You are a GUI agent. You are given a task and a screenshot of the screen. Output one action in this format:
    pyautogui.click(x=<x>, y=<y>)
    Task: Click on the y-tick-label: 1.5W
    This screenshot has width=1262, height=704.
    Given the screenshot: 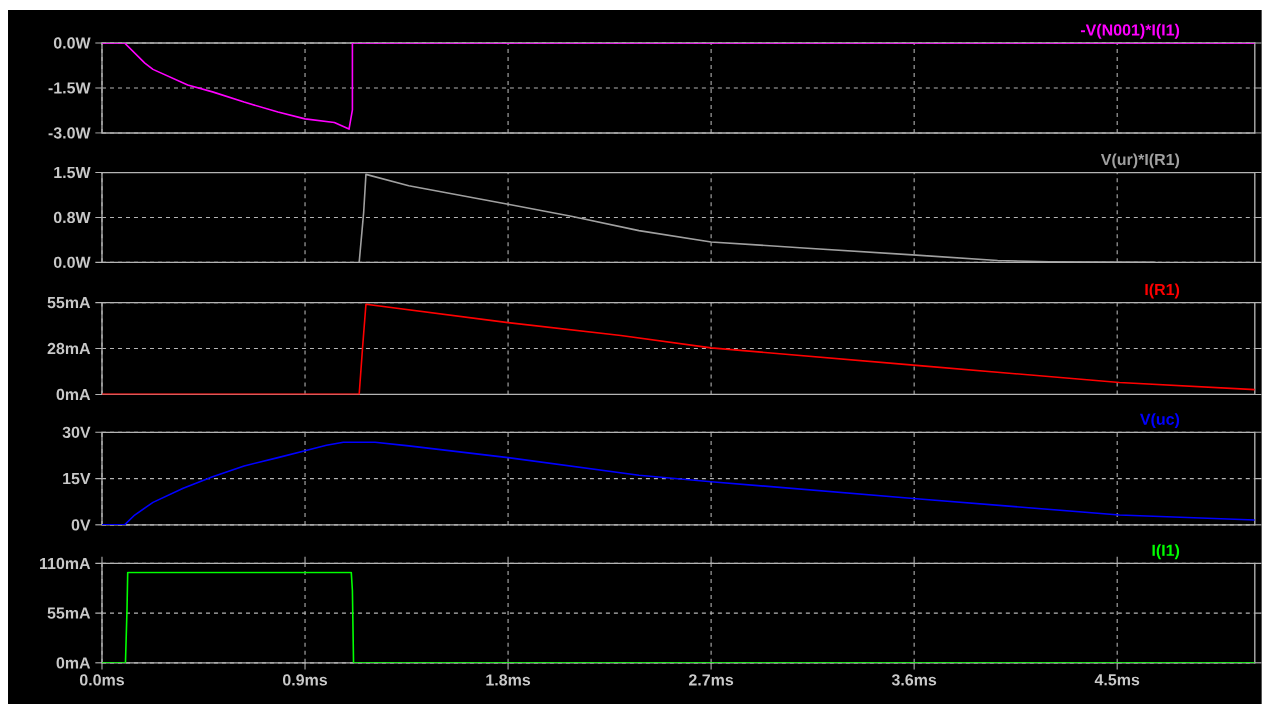 What is the action you would take?
    pyautogui.click(x=72, y=173)
    